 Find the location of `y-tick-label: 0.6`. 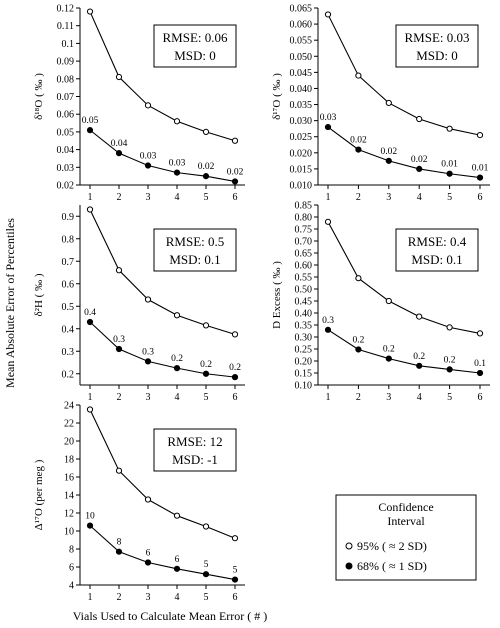

y-tick-label: 0.6 is located at coordinates (68, 284).